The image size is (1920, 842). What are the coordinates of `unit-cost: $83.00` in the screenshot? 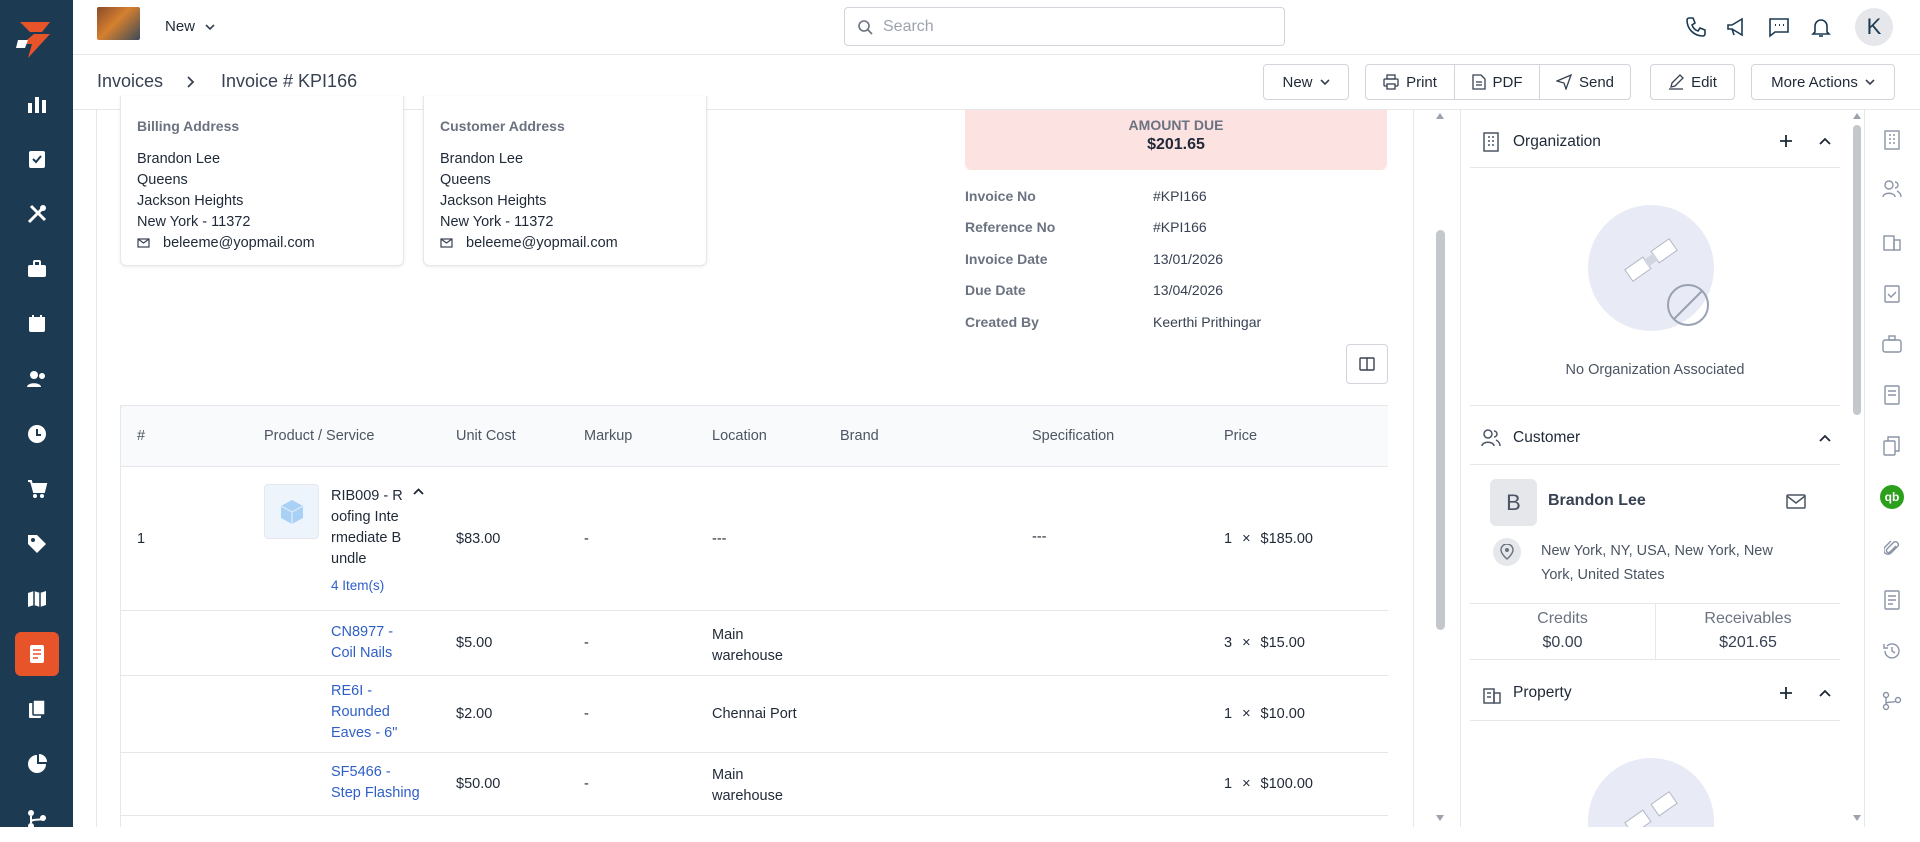 It's located at (478, 539).